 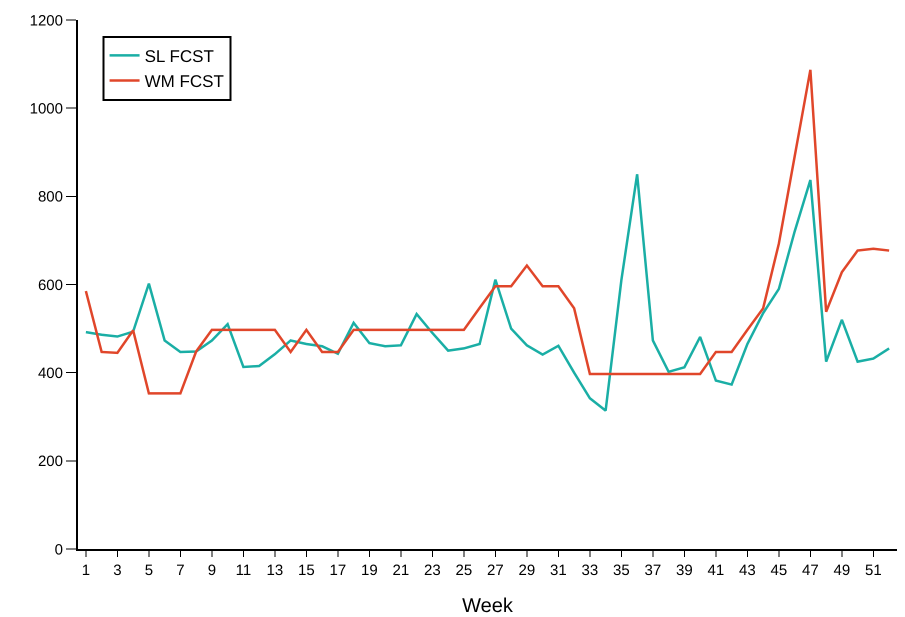 What do you see at coordinates (747, 570) in the screenshot?
I see `x-tick-label: 43` at bounding box center [747, 570].